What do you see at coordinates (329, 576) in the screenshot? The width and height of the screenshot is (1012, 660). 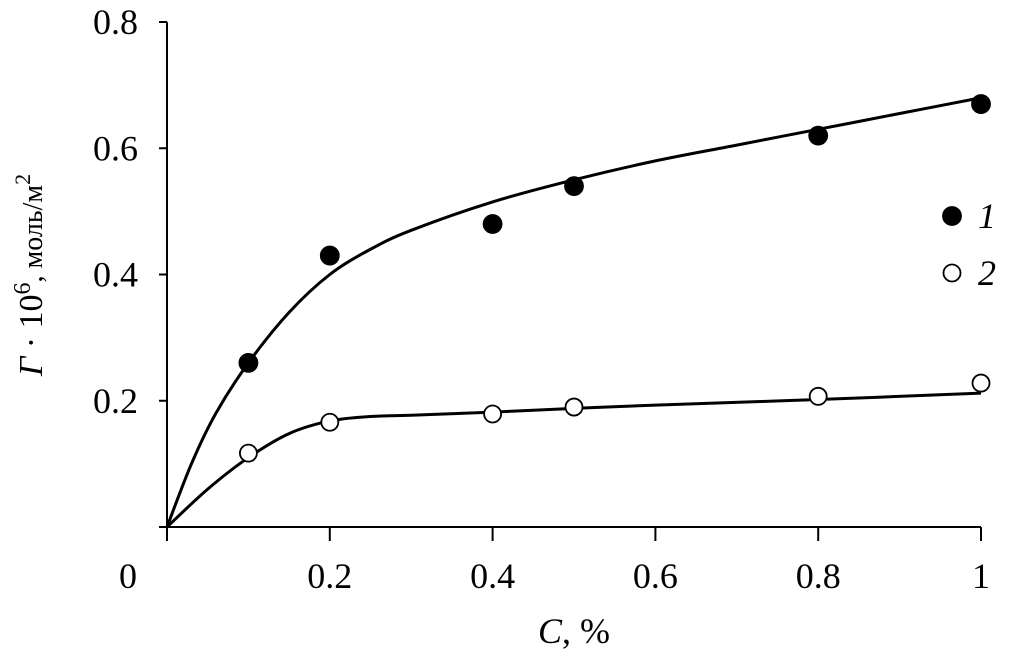 I see `x-tick-label: 0.2` at bounding box center [329, 576].